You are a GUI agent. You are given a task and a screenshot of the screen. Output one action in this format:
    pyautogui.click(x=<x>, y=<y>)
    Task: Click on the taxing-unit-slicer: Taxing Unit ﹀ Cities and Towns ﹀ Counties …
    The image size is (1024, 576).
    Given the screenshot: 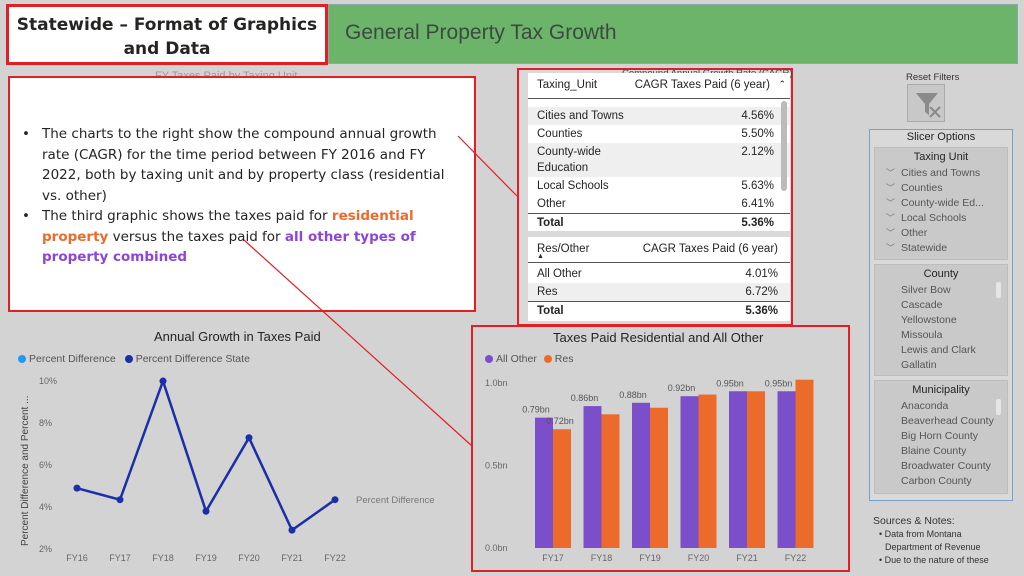 What is the action you would take?
    pyautogui.click(x=941, y=203)
    